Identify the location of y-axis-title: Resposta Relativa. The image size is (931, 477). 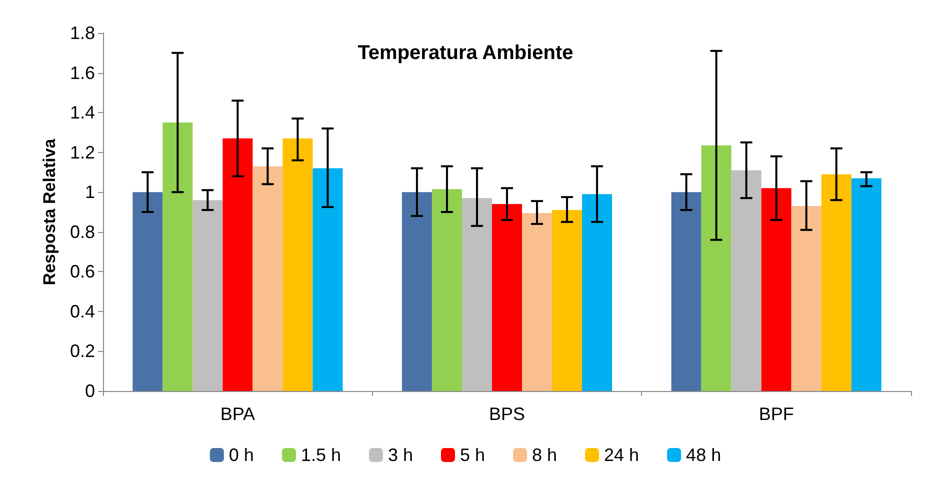
(49, 212).